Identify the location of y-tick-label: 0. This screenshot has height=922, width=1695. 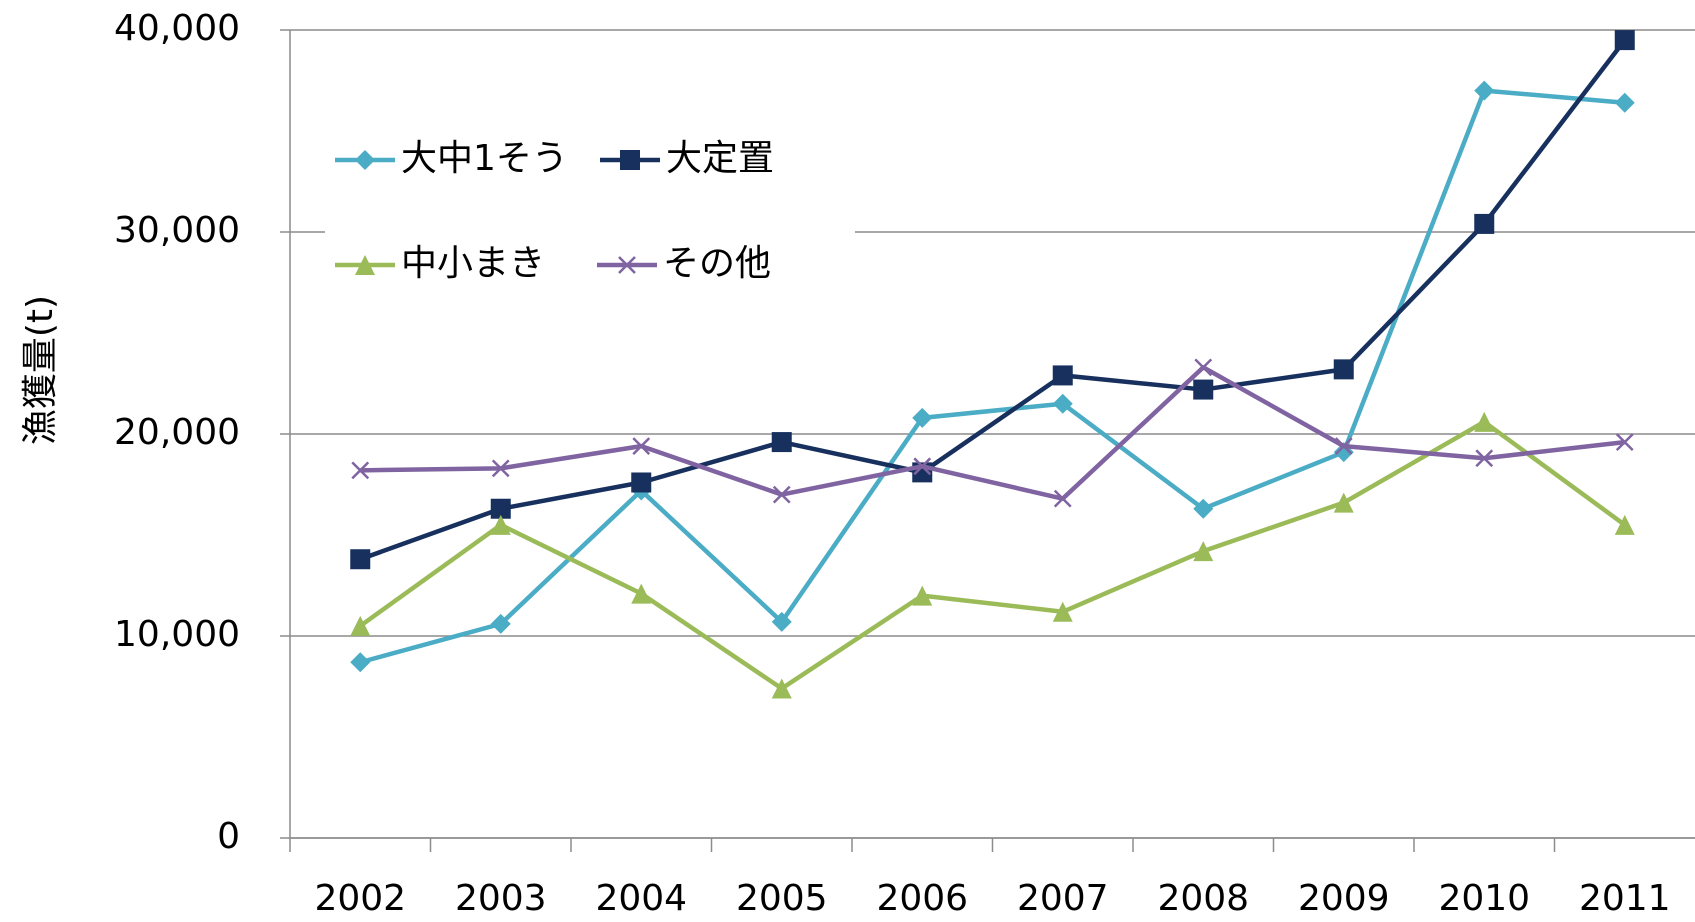
(228, 836).